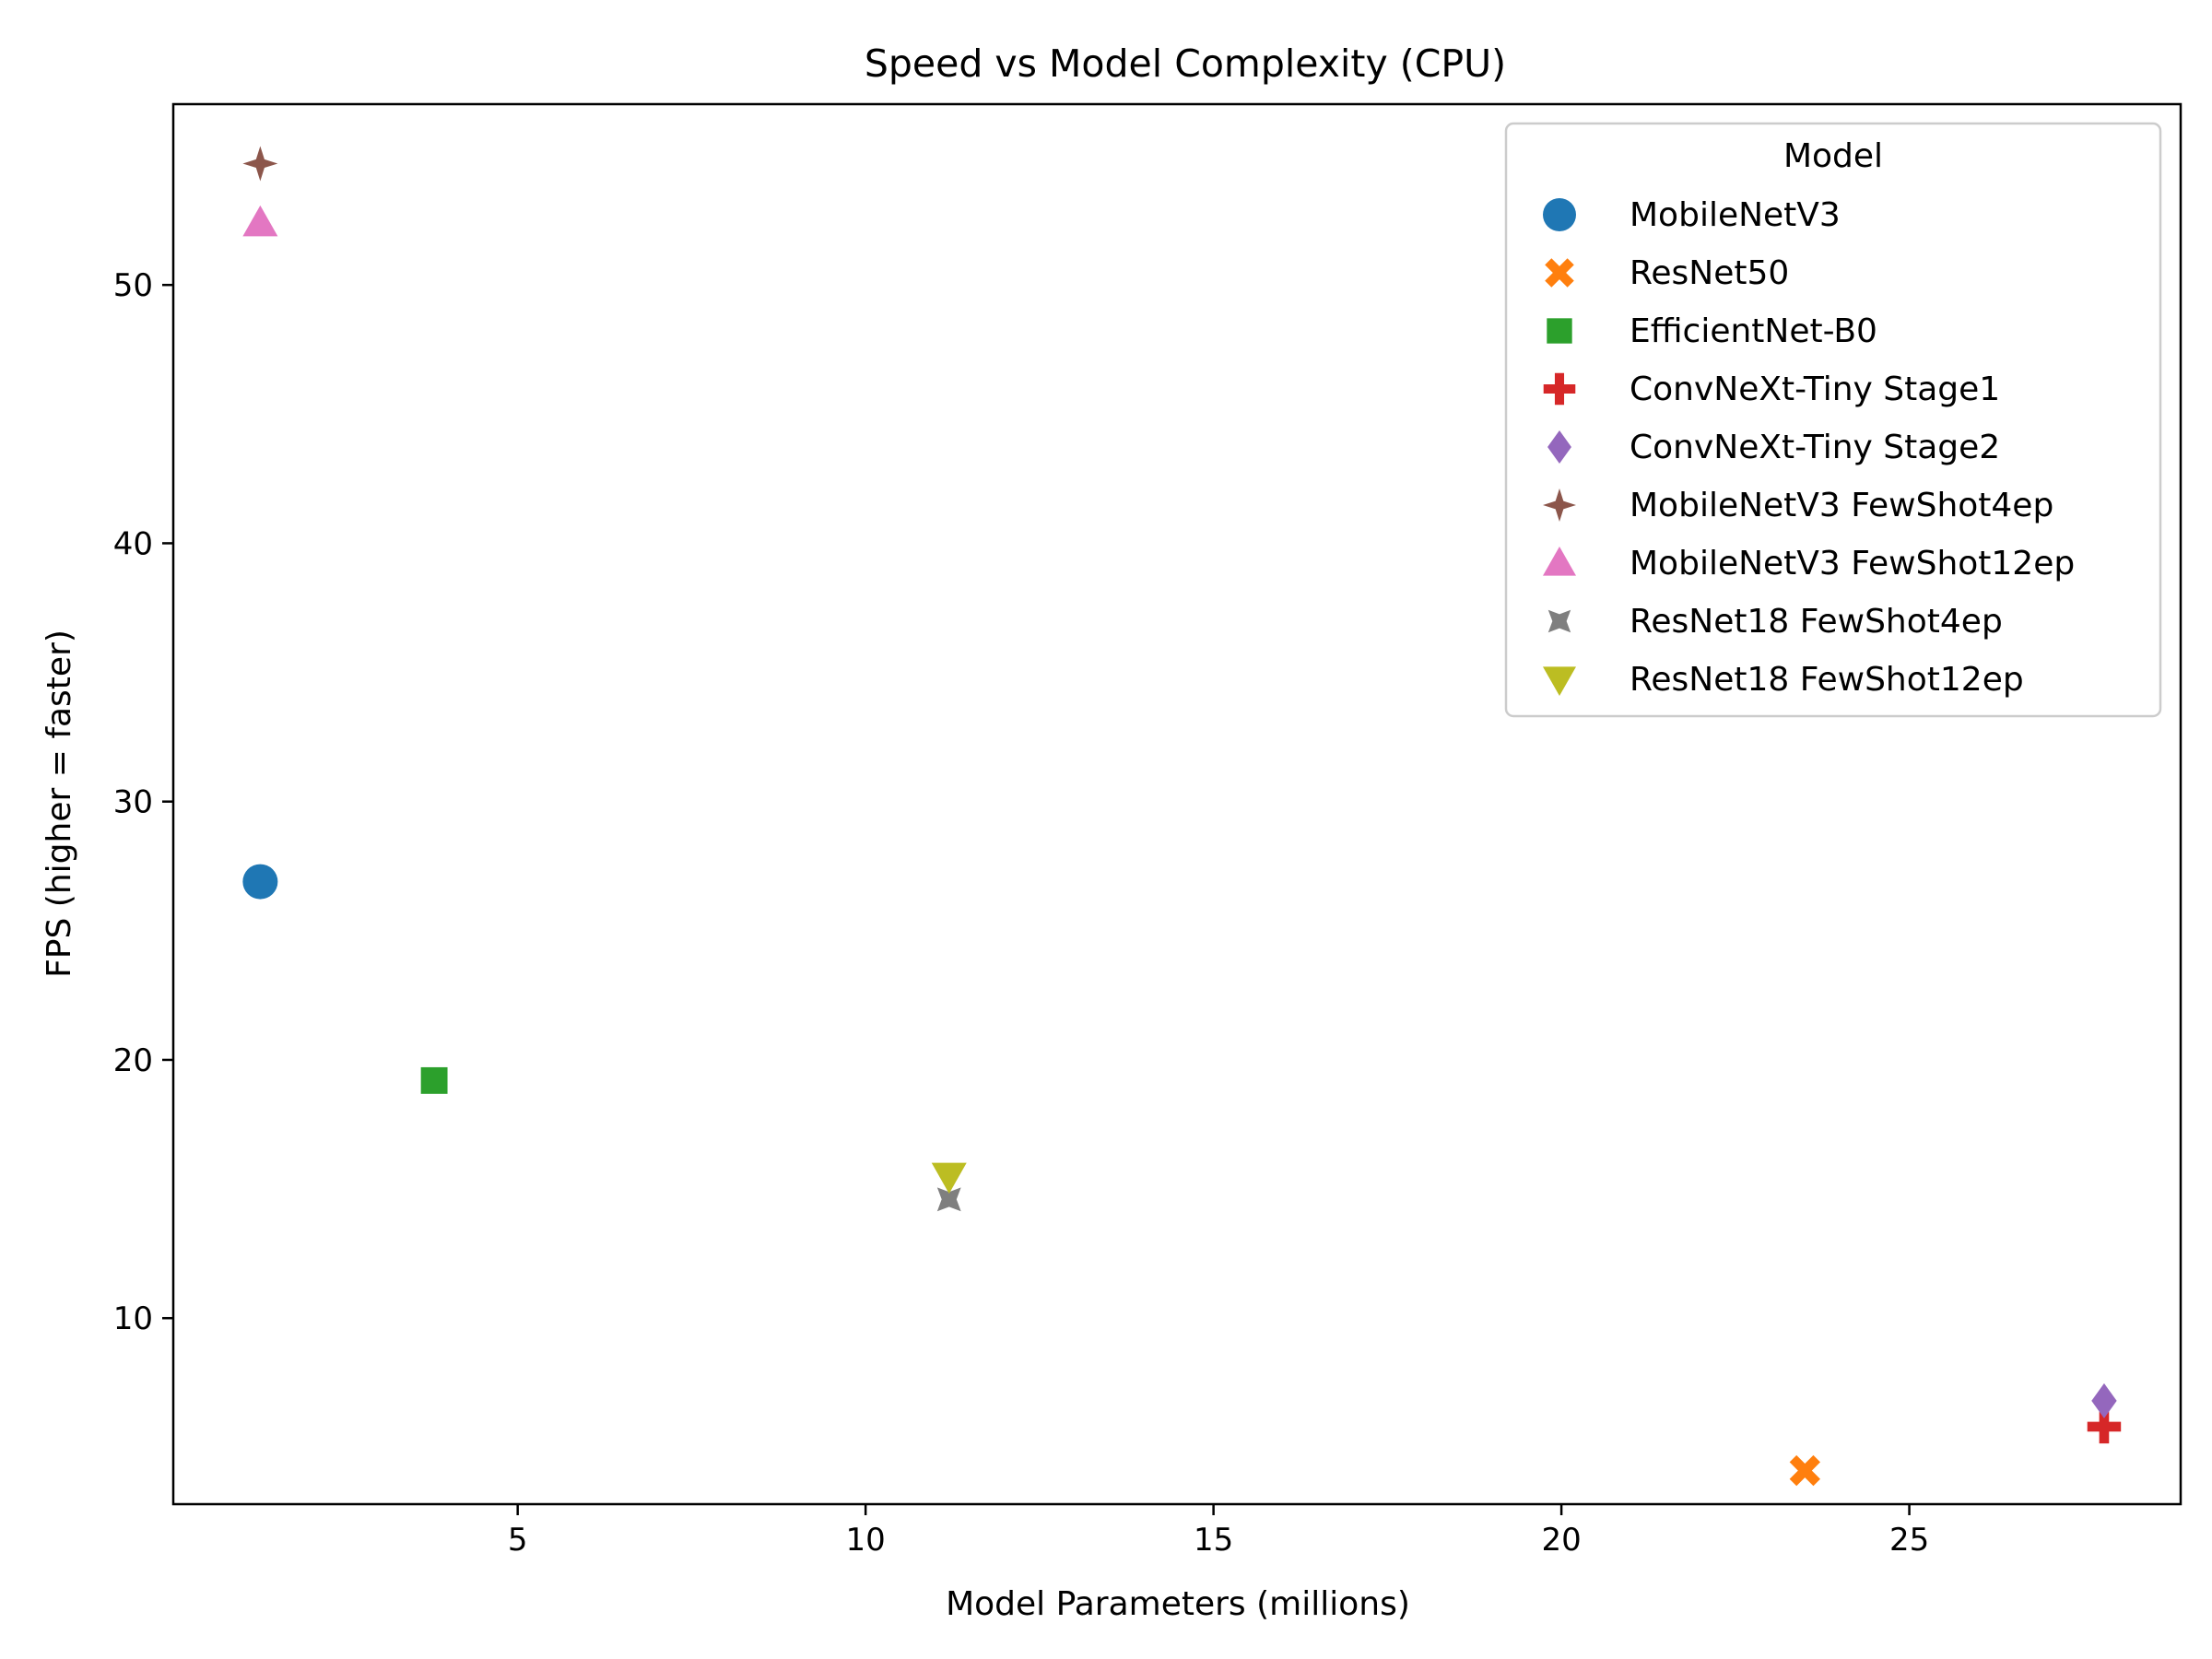 This screenshot has height=1659, width=2212. I want to click on legend-label-efficientnet-b0: EfficientNet-B0, so click(1753, 331).